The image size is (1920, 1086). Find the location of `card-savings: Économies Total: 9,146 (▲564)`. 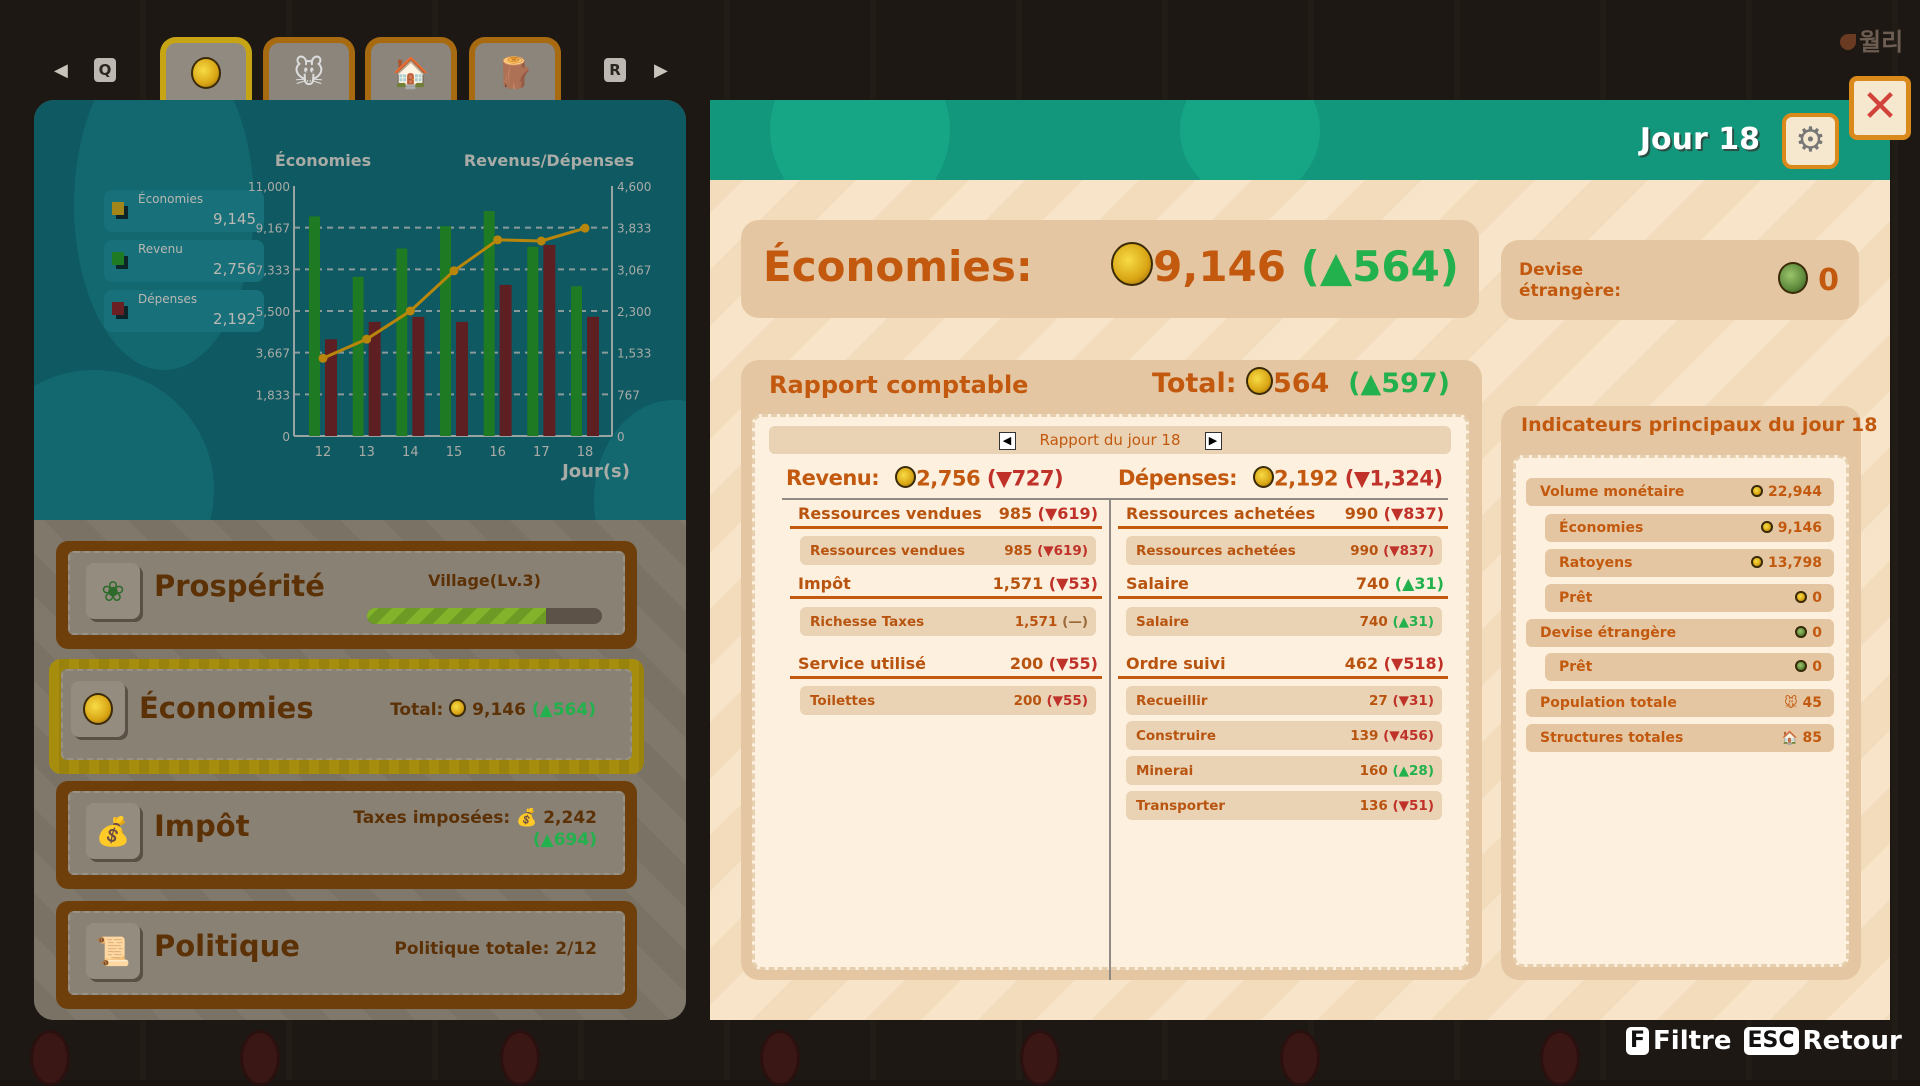

card-savings: Économies Total: 9,146 (▲564) is located at coordinates (346, 716).